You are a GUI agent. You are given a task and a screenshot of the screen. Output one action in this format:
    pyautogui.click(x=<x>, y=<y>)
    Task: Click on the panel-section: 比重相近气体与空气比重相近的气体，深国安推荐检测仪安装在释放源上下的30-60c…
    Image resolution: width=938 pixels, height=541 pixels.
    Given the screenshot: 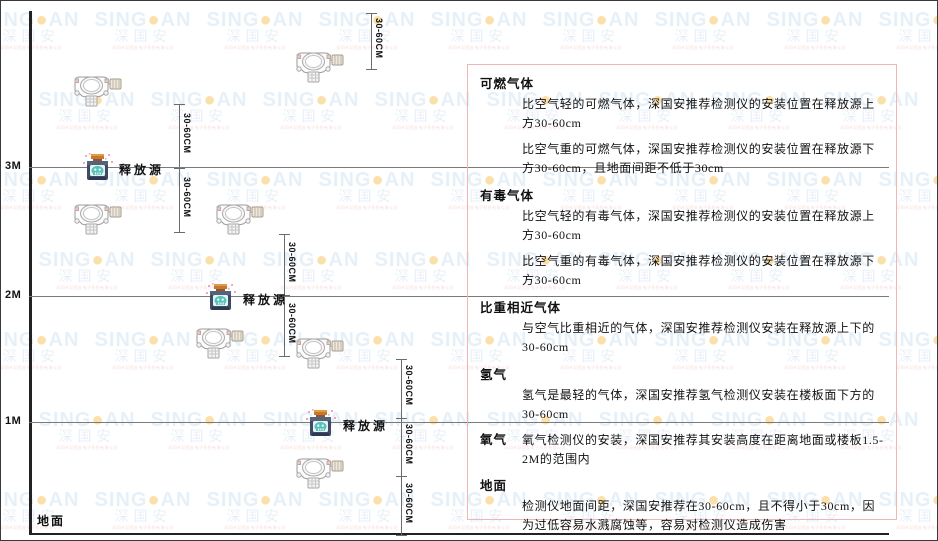 What is the action you would take?
    pyautogui.click(x=683, y=327)
    